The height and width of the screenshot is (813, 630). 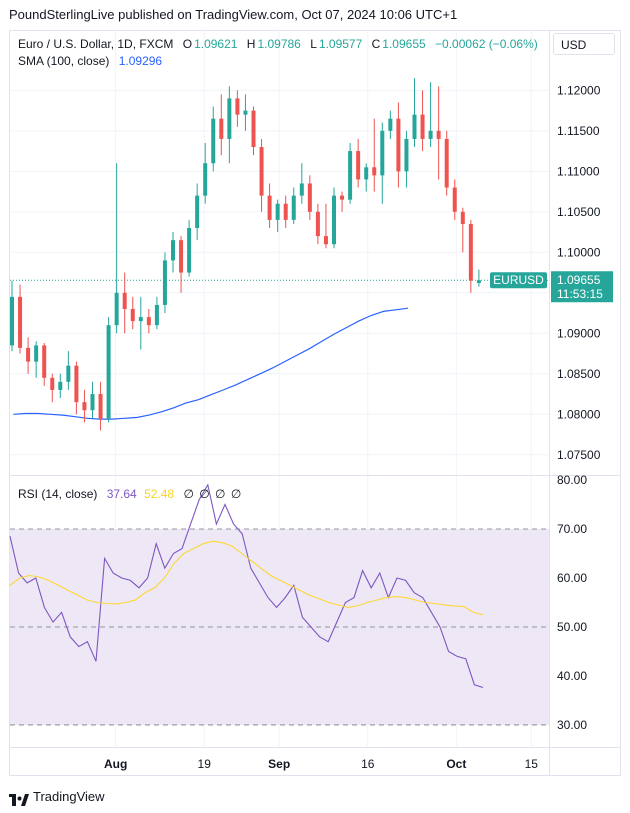 I want to click on footer: TradingView, so click(x=57, y=797).